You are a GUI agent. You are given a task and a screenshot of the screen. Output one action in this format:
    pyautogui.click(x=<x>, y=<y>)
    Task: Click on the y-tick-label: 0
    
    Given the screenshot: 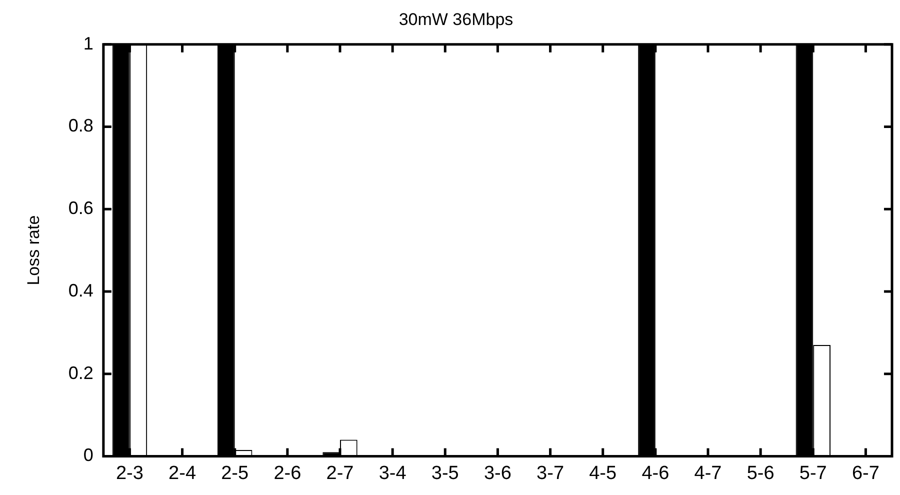 What is the action you would take?
    pyautogui.click(x=88, y=455)
    